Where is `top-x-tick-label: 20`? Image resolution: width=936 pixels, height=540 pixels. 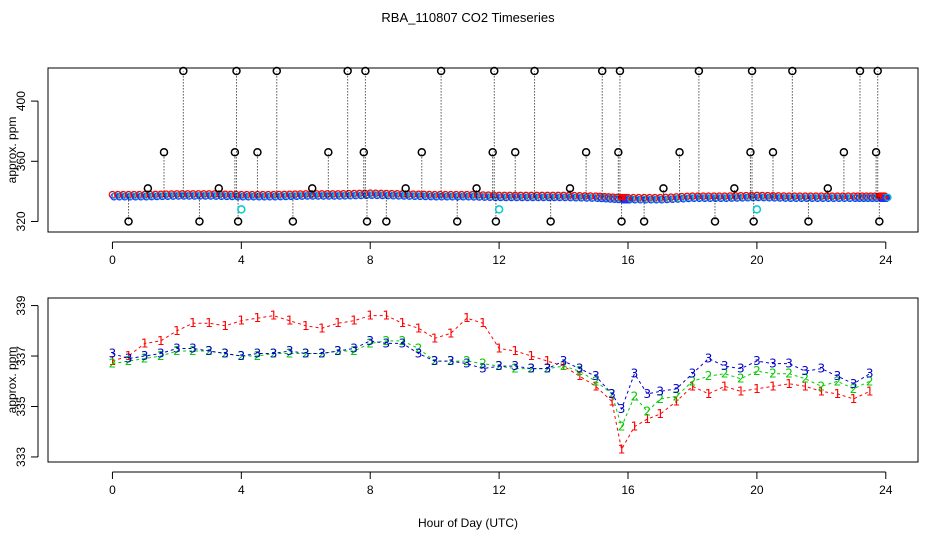
top-x-tick-label: 20 is located at coordinates (757, 260).